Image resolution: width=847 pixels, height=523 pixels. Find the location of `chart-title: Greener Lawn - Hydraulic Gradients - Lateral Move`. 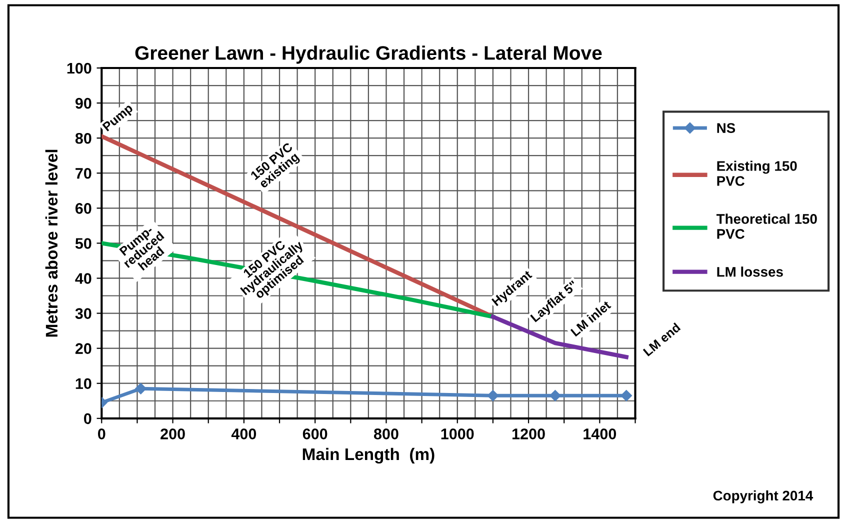

chart-title: Greener Lawn - Hydraulic Gradients - Lateral Move is located at coordinates (368, 55).